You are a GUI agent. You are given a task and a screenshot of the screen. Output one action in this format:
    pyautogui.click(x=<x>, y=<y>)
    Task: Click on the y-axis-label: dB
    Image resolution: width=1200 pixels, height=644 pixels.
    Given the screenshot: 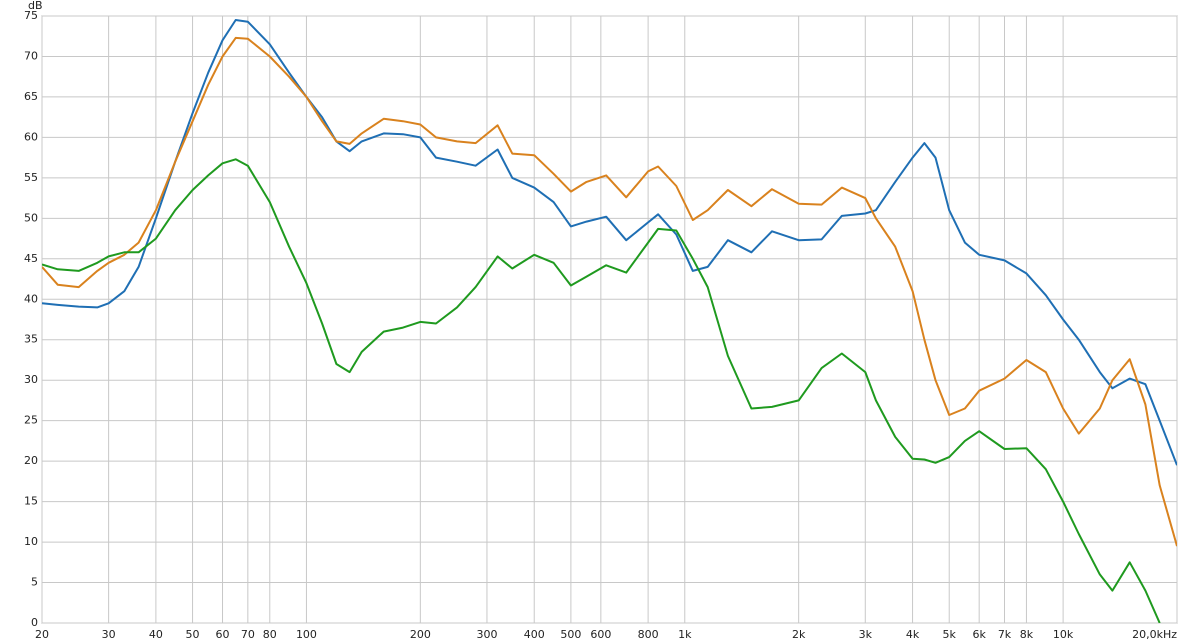 What is the action you would take?
    pyautogui.click(x=35, y=6)
    